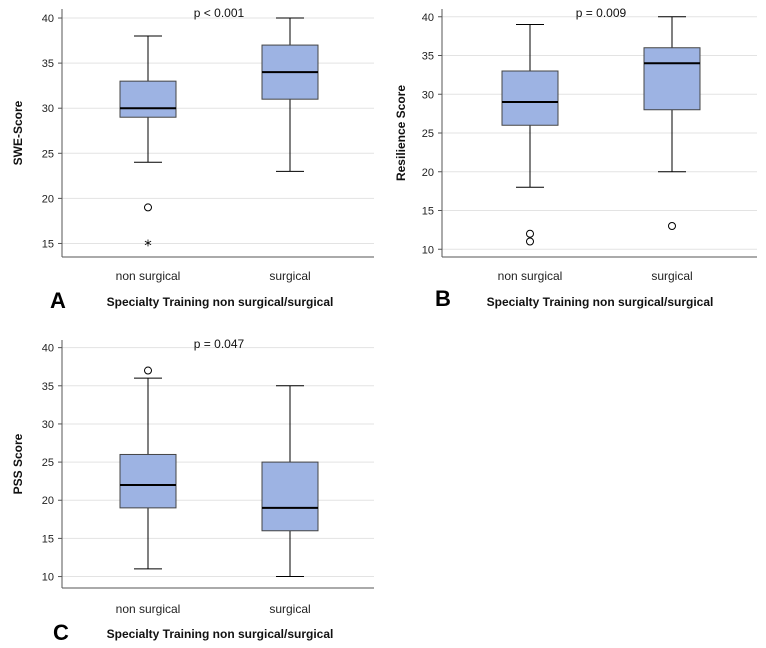  Describe the element at coordinates (401, 133) in the screenshot. I see `y-axis-title: Resilience Score` at that location.